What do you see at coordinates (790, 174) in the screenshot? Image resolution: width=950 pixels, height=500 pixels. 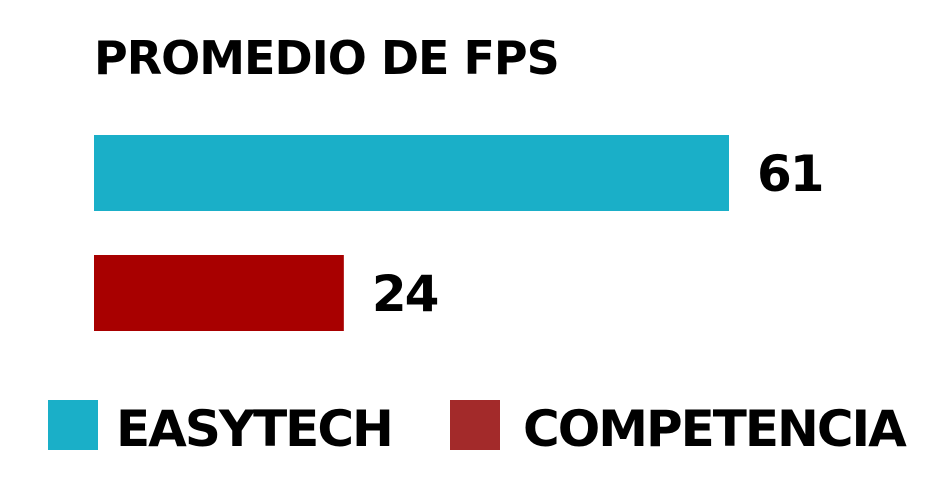 I see `value-label-easytech: 61` at bounding box center [790, 174].